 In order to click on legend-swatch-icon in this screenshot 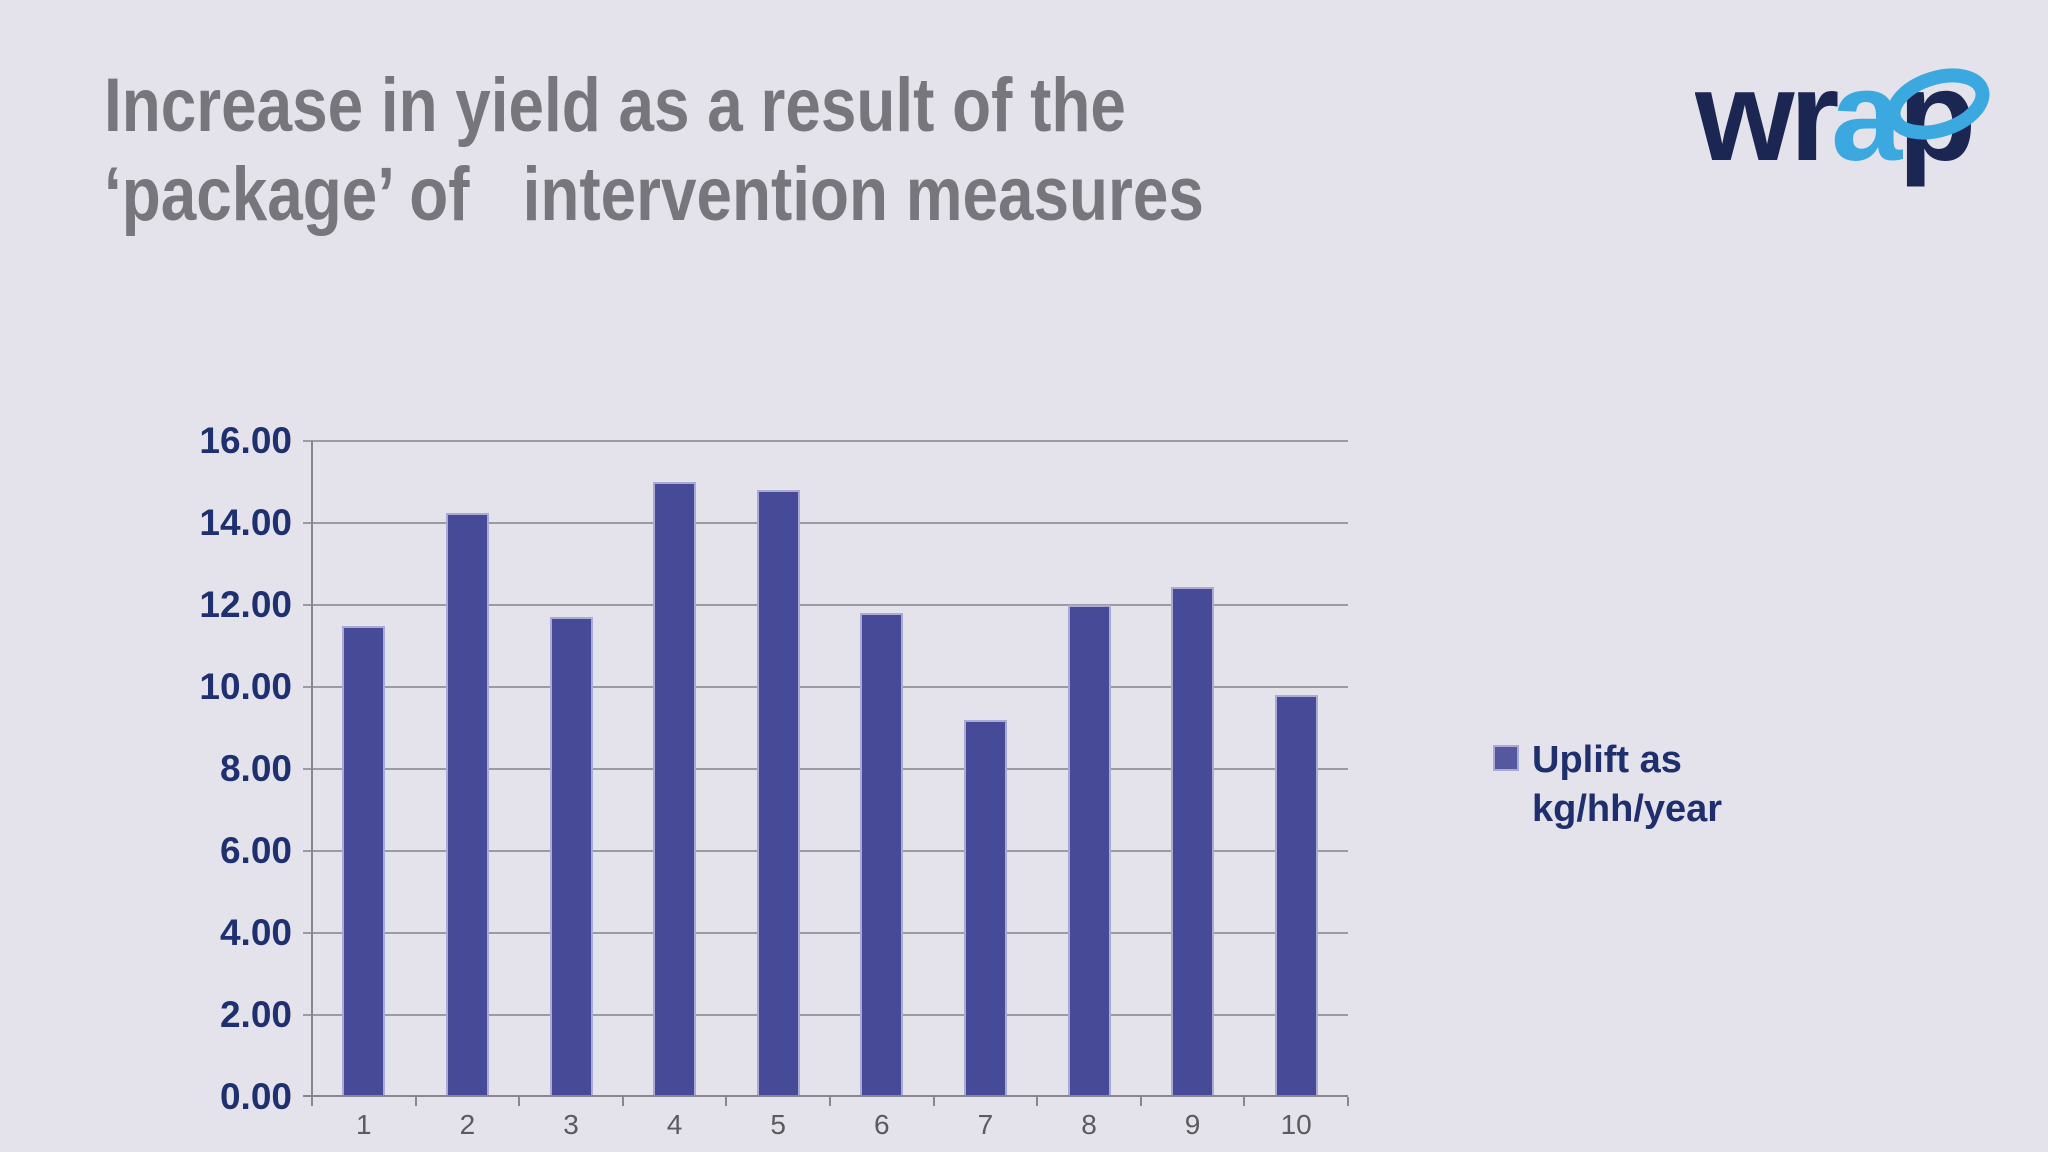, I will do `click(1506, 758)`.